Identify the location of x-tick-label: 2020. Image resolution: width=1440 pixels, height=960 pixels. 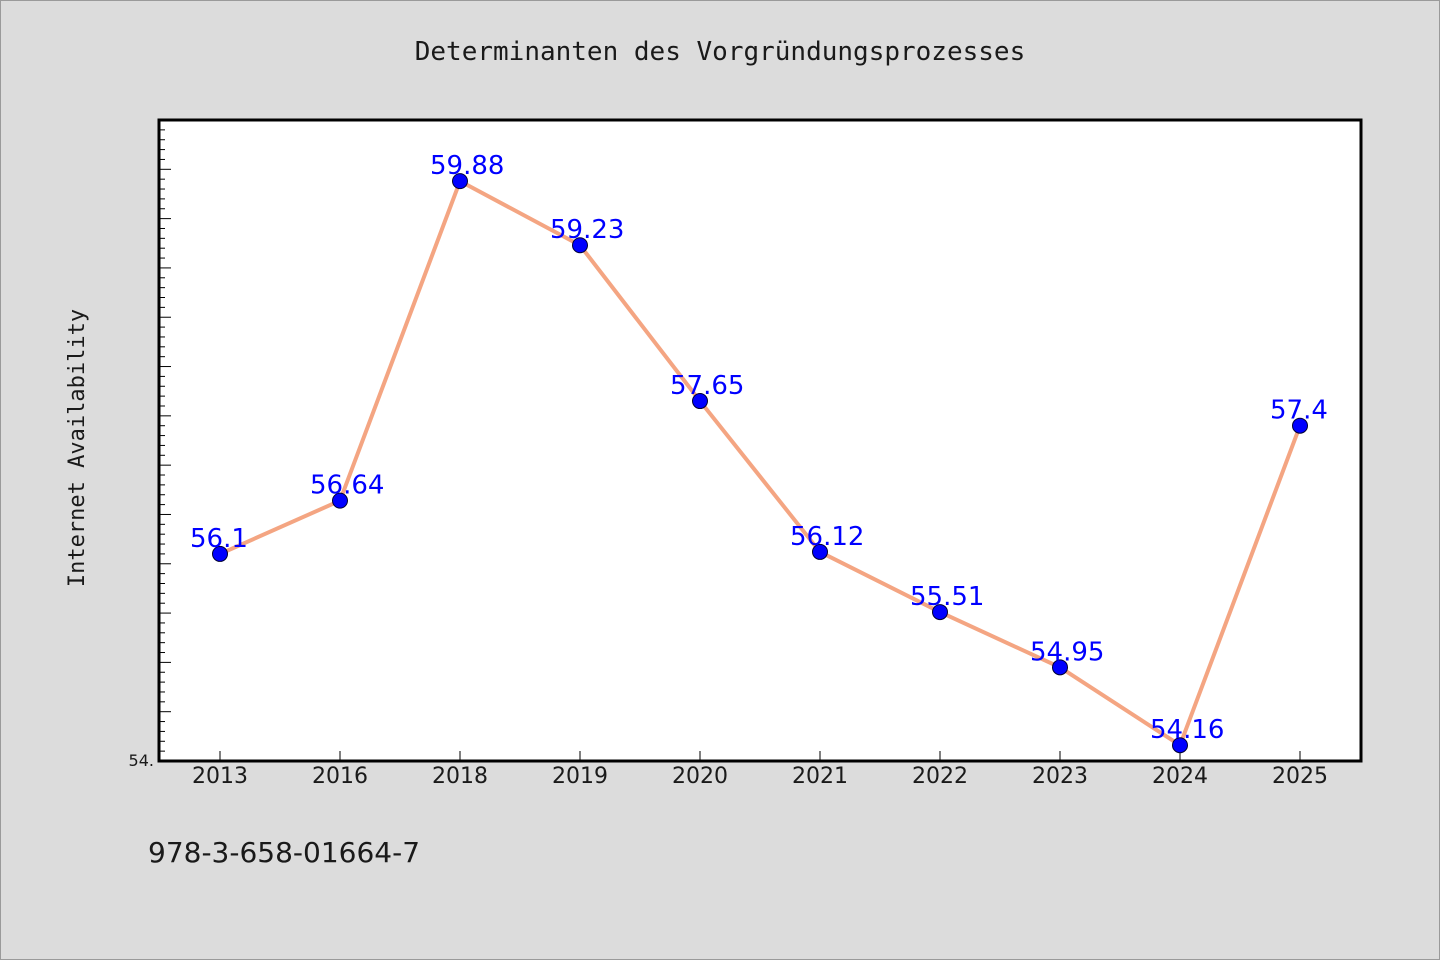
(700, 776).